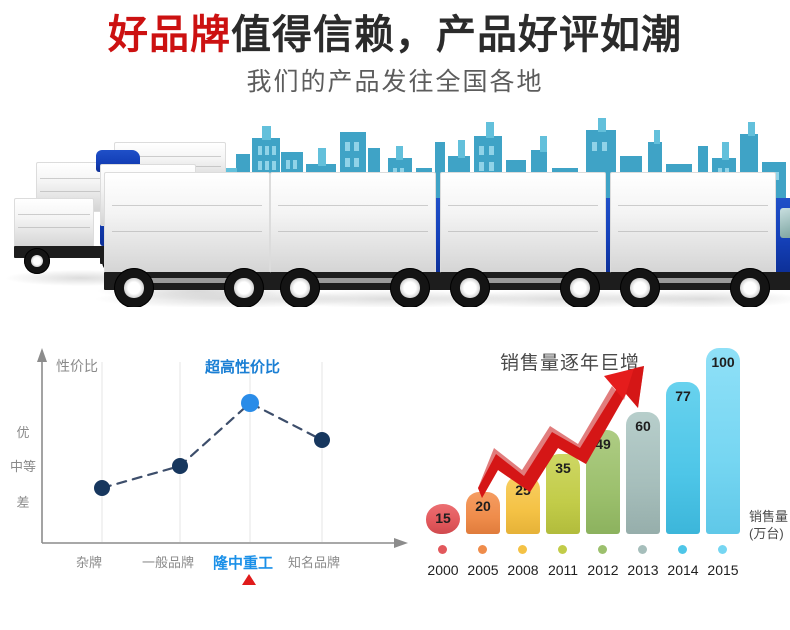 This screenshot has width=790, height=630. What do you see at coordinates (22, 466) in the screenshot?
I see `ytick-label-medium: 中等` at bounding box center [22, 466].